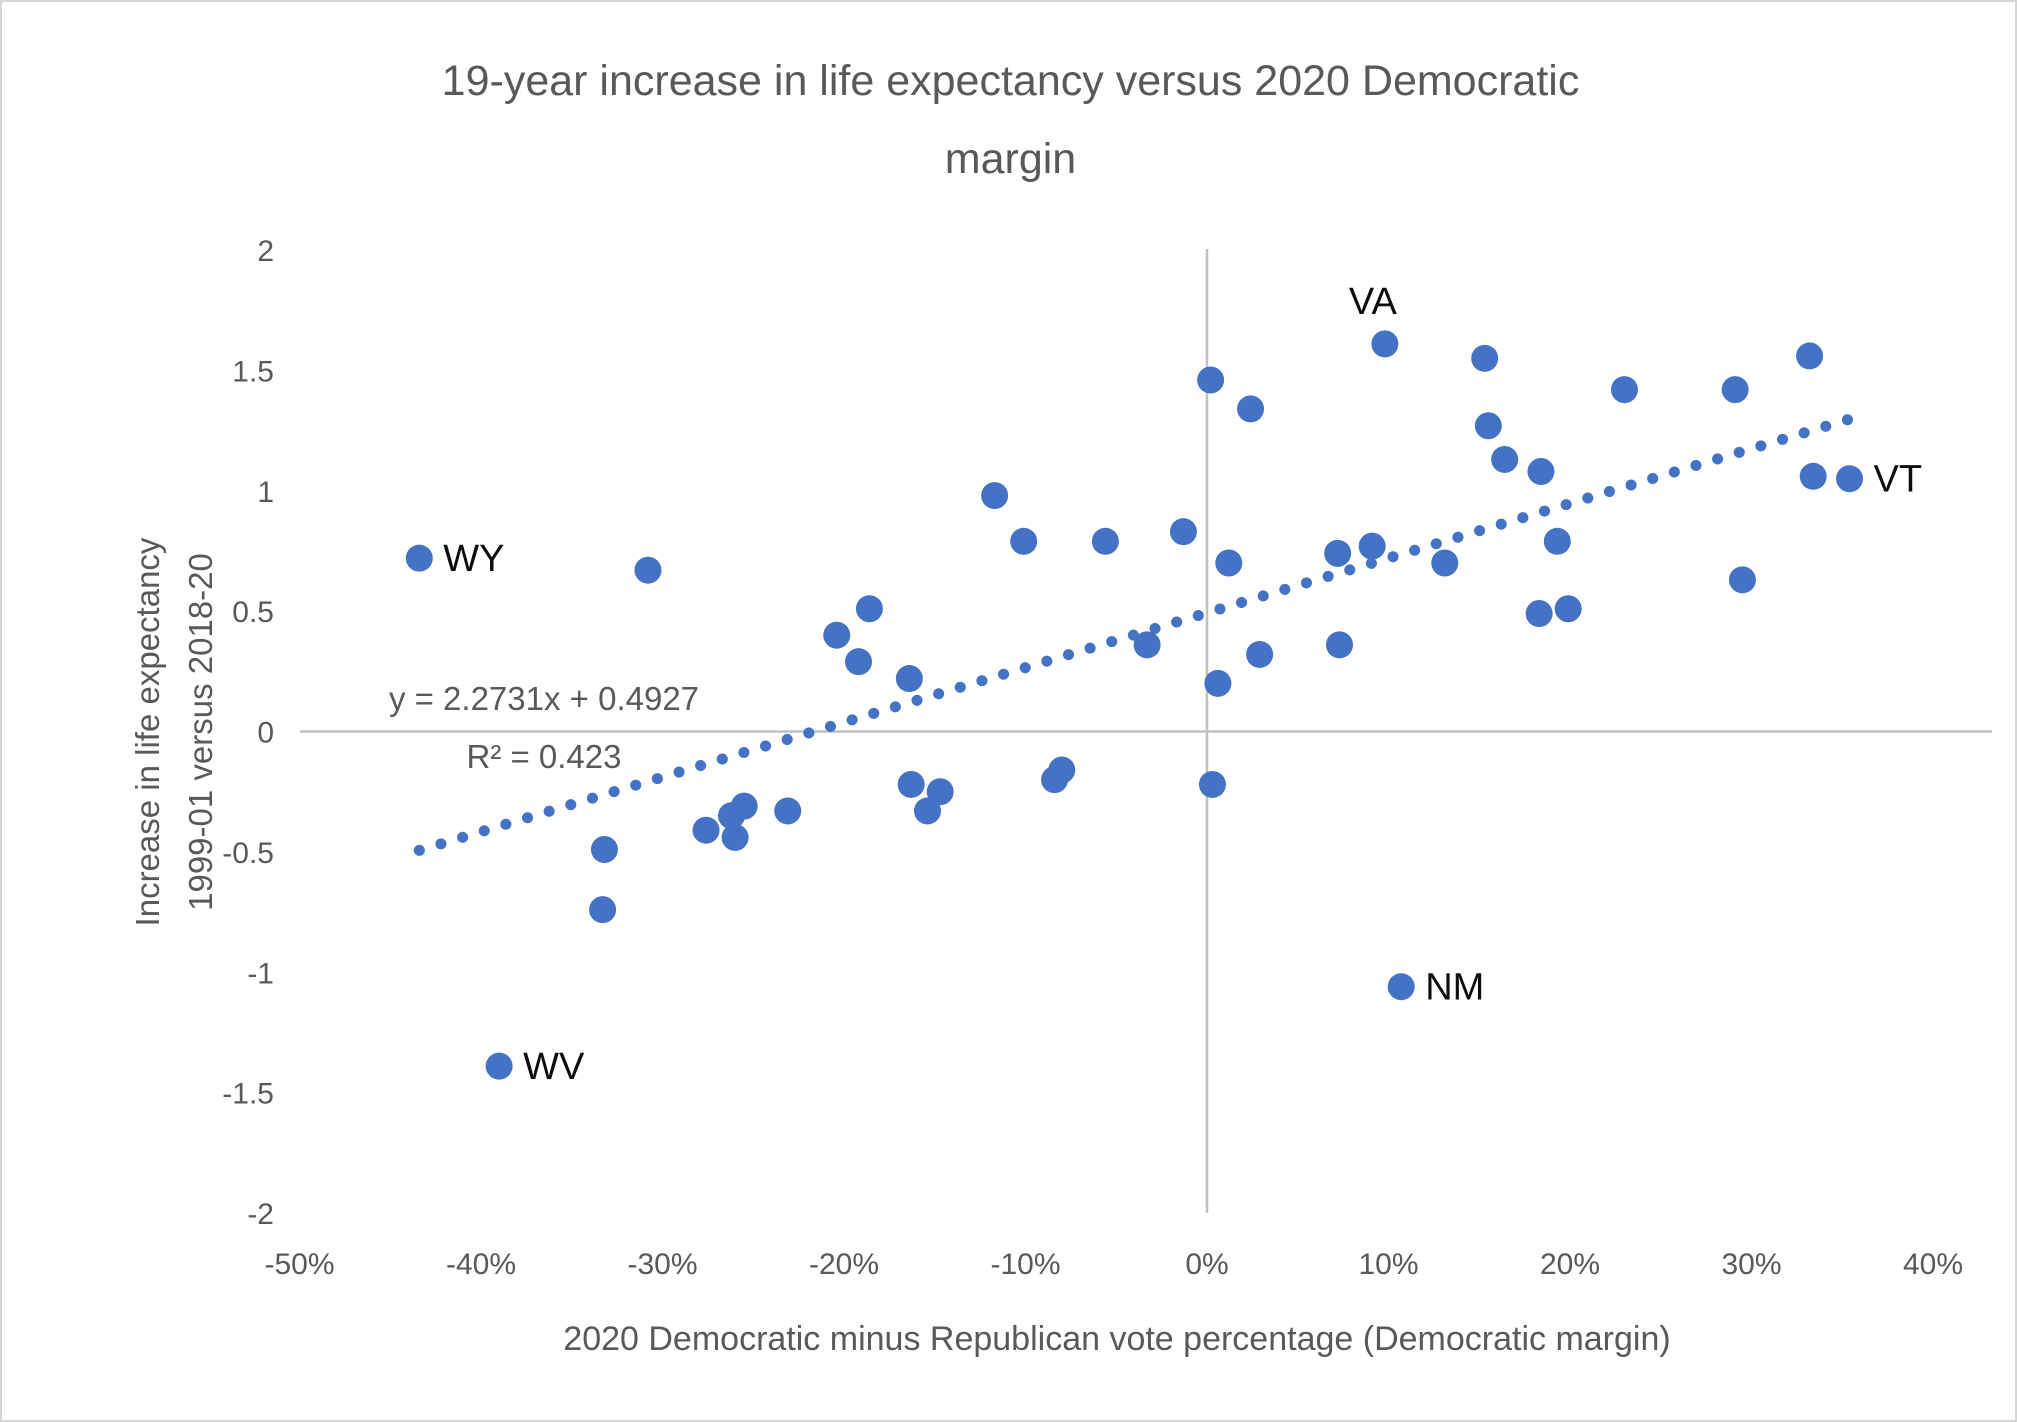  What do you see at coordinates (1373, 302) in the screenshot?
I see `point-label-VA: VA` at bounding box center [1373, 302].